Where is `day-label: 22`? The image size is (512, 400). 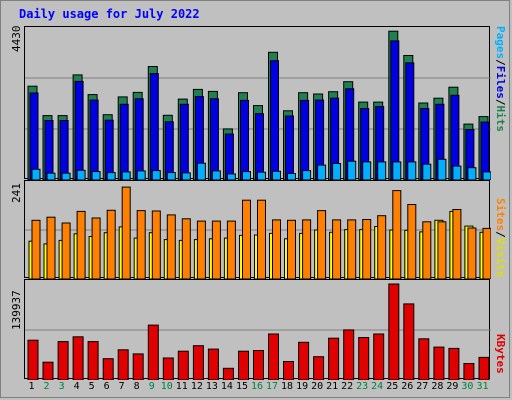 day-label: 22 is located at coordinates (347, 386).